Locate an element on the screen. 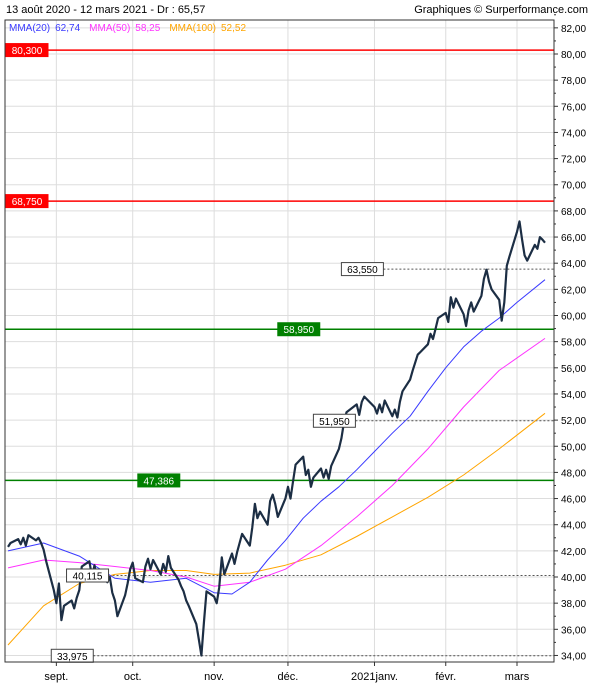  x-tick-label: déc. is located at coordinates (288, 677).